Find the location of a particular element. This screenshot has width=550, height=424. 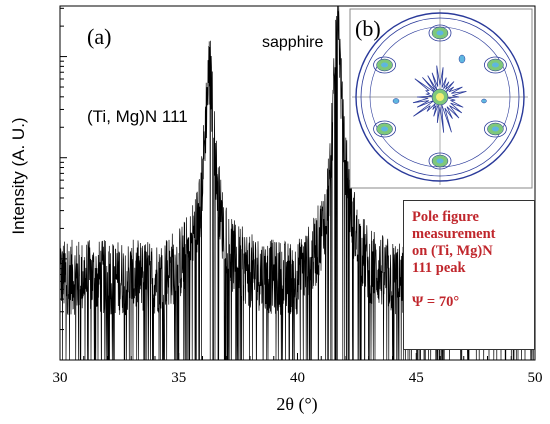

pole-figure-inset: (b) is located at coordinates (441, 98).